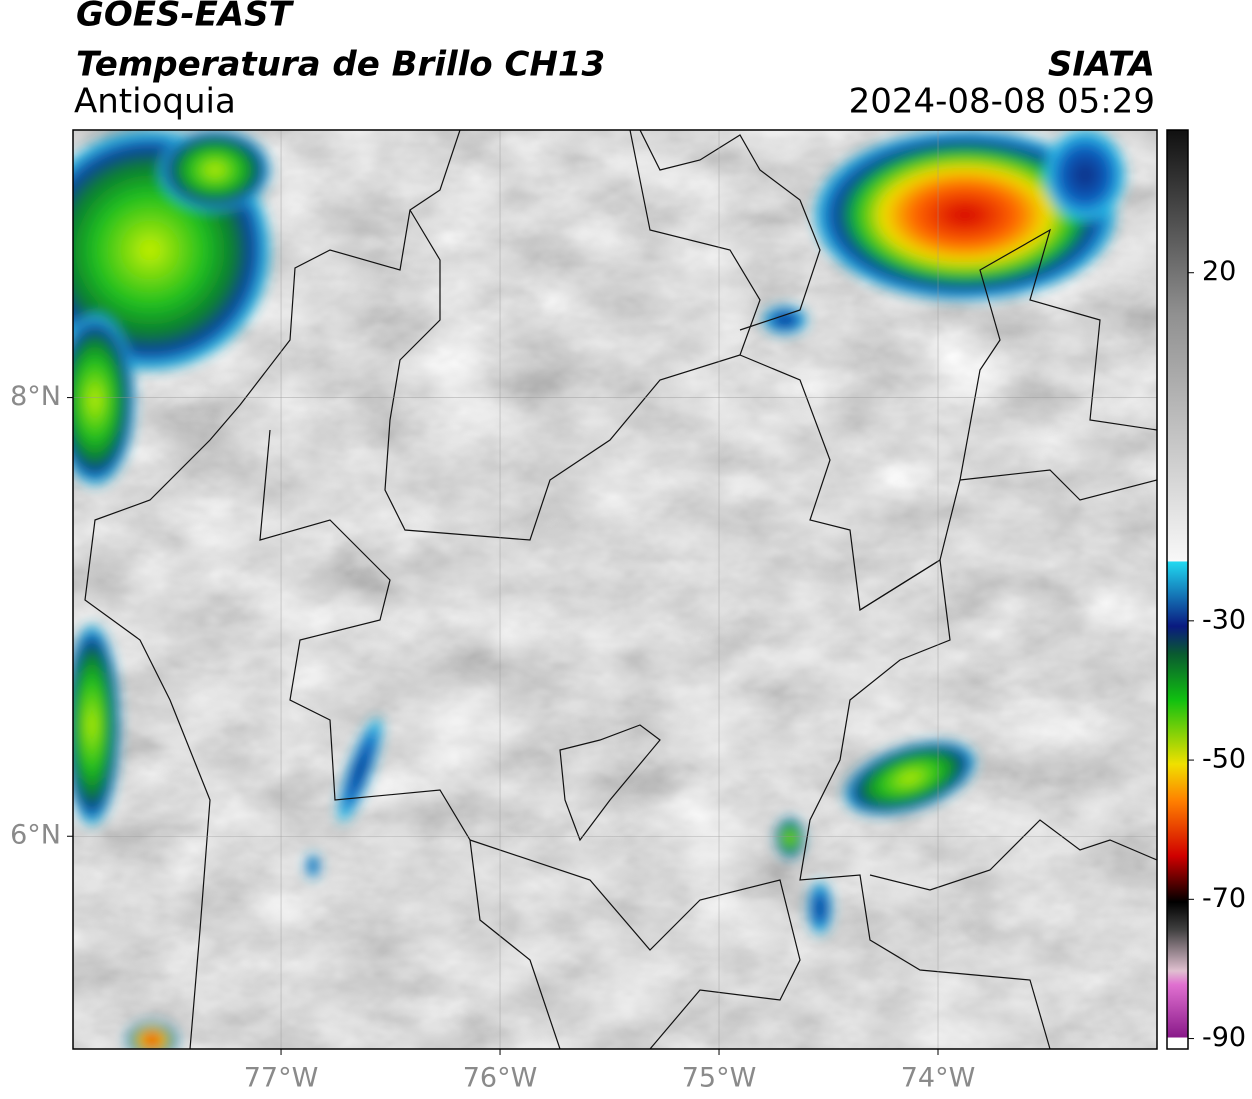 This screenshot has width=1252, height=1099. I want to click on x-tick-label: 77°W, so click(281, 1078).